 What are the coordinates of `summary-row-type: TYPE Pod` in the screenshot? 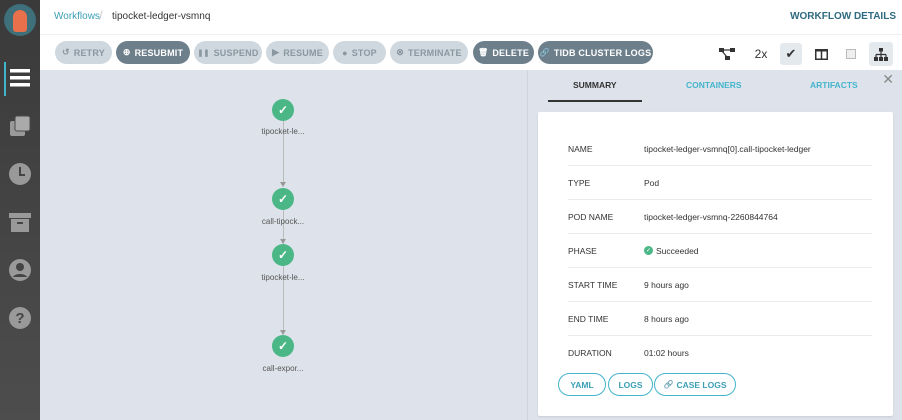 It's located at (720, 183).